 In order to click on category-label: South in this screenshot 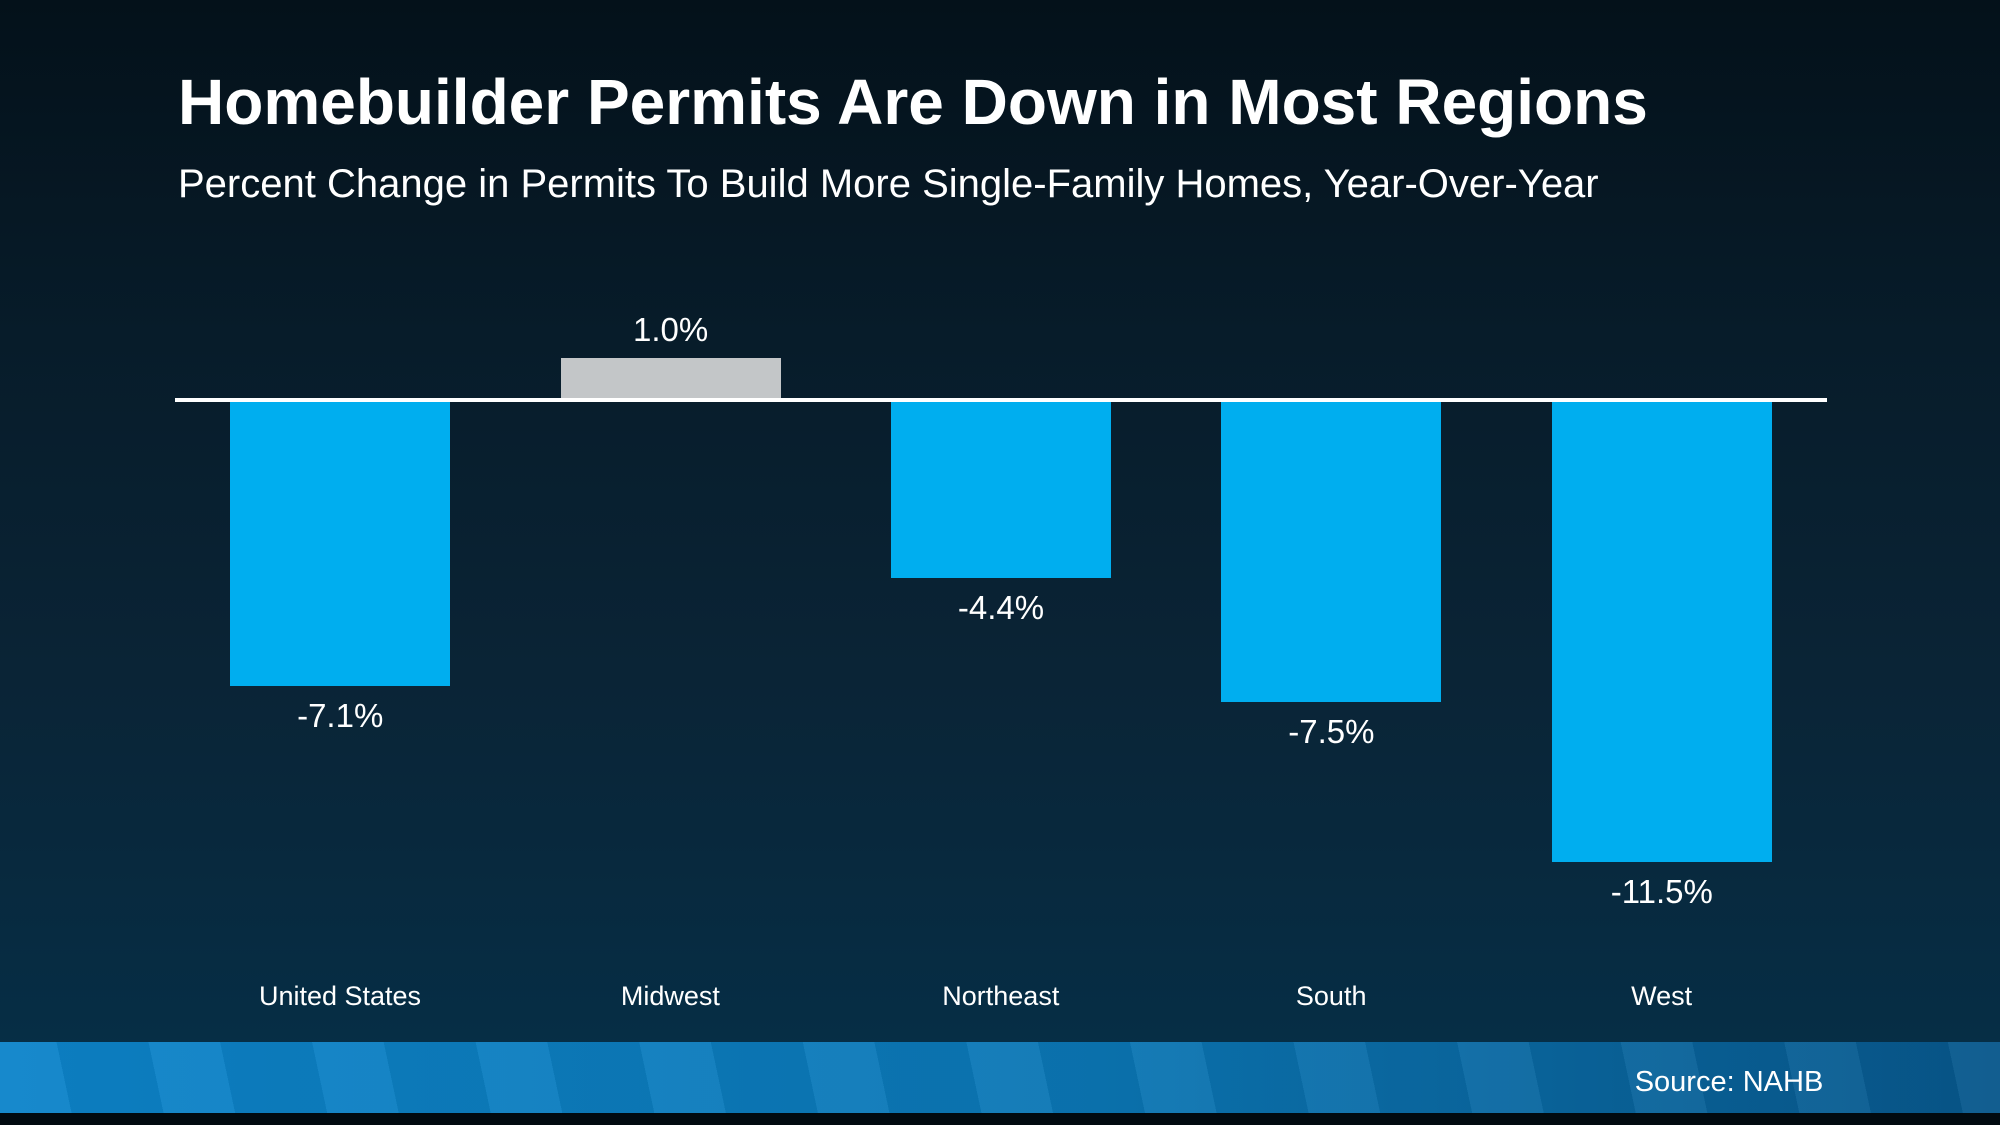, I will do `click(1331, 996)`.